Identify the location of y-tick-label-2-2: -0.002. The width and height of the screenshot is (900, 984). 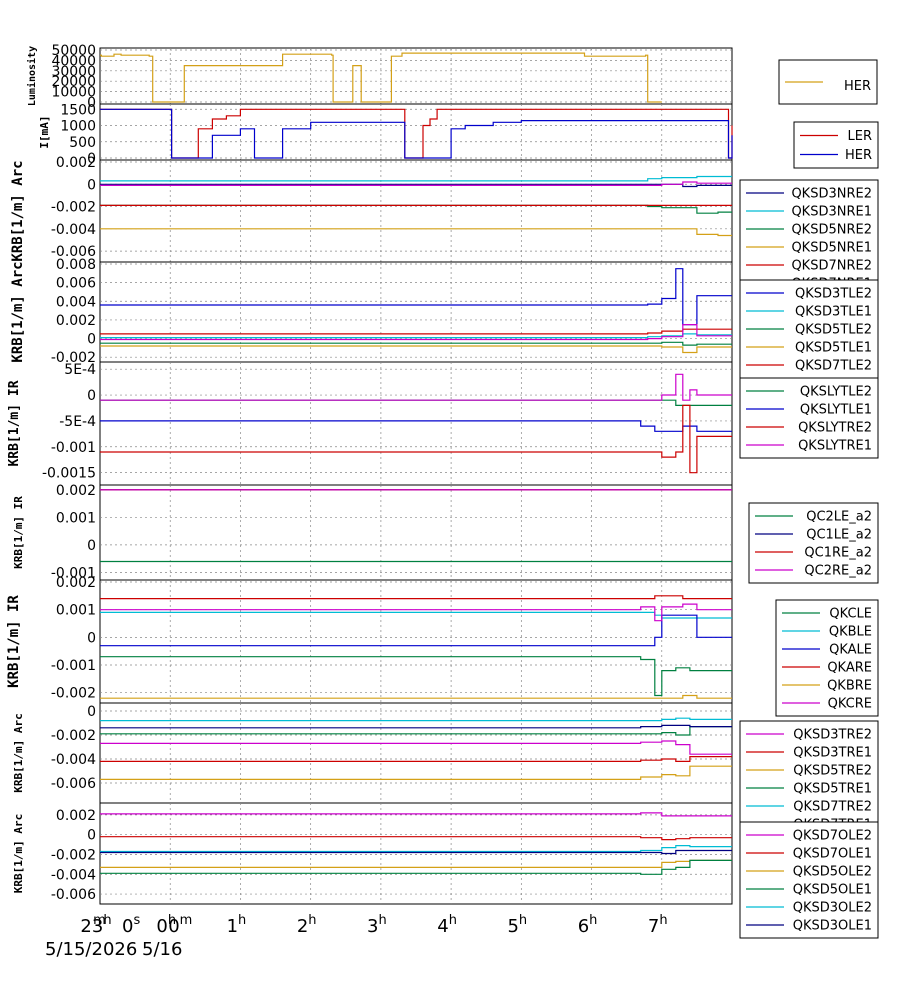
(73, 208).